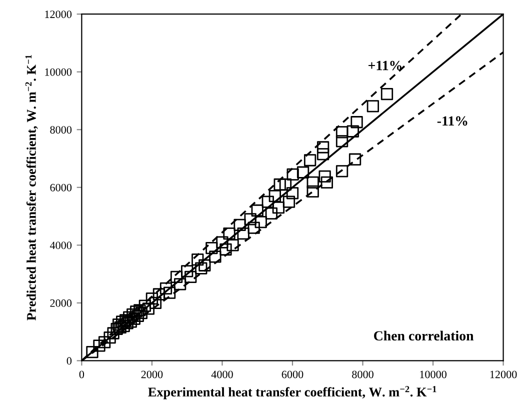 The height and width of the screenshot is (403, 527). I want to click on y-tick-label: 0, so click(69, 361).